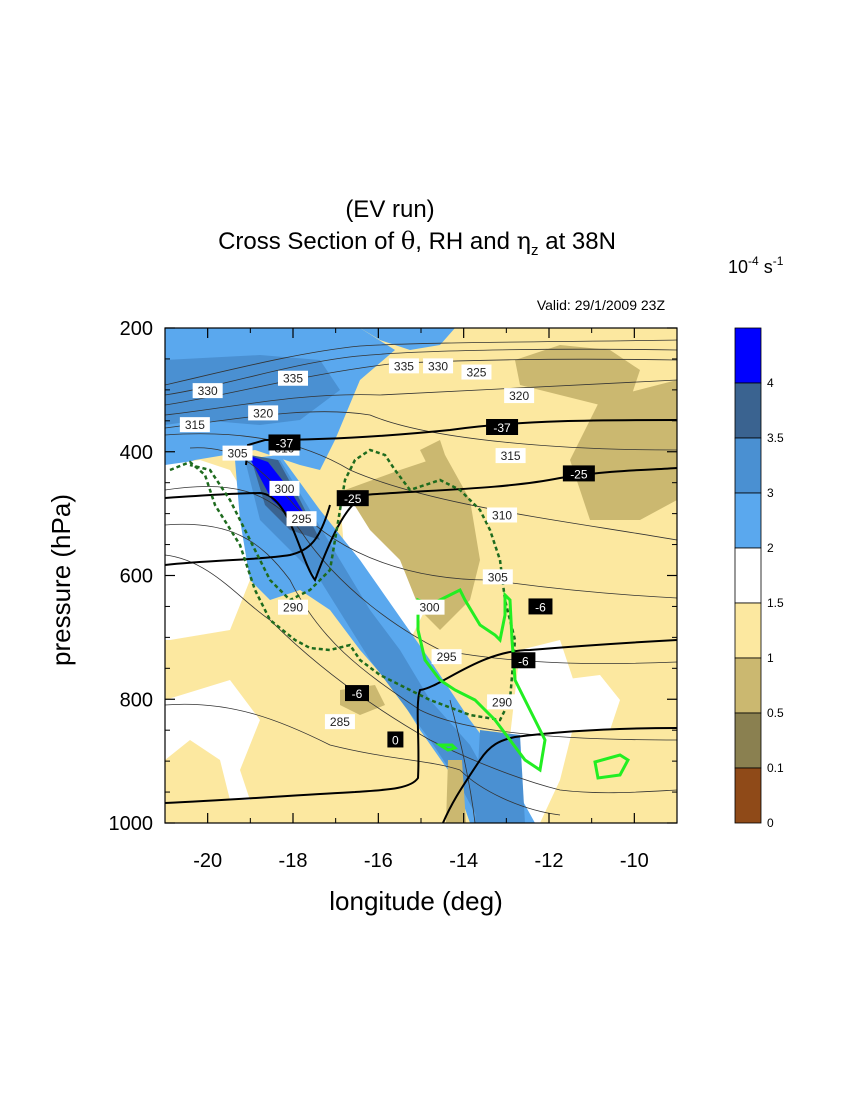 This screenshot has height=1100, width=850. I want to click on colorbar-label: 0.5, so click(775, 713).